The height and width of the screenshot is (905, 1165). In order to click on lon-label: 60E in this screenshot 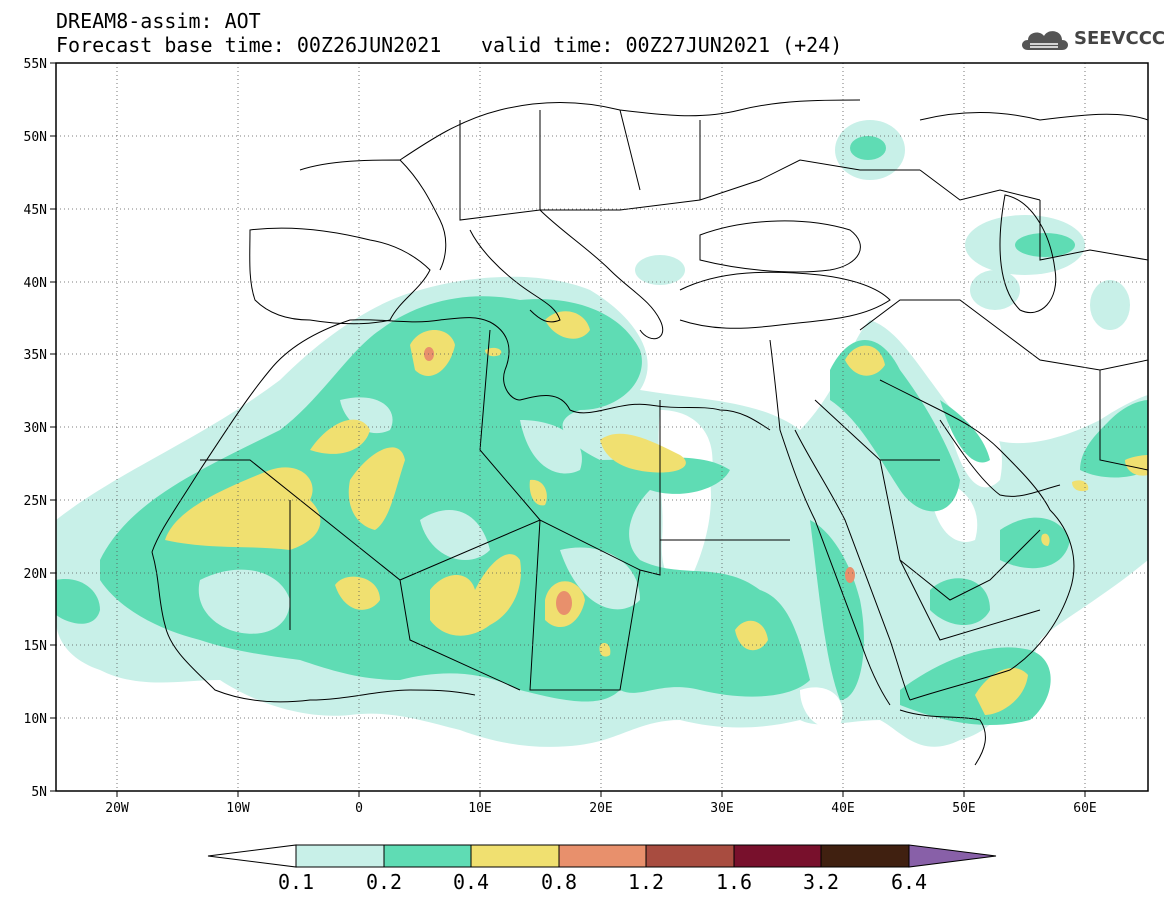, I will do `click(1084, 808)`.